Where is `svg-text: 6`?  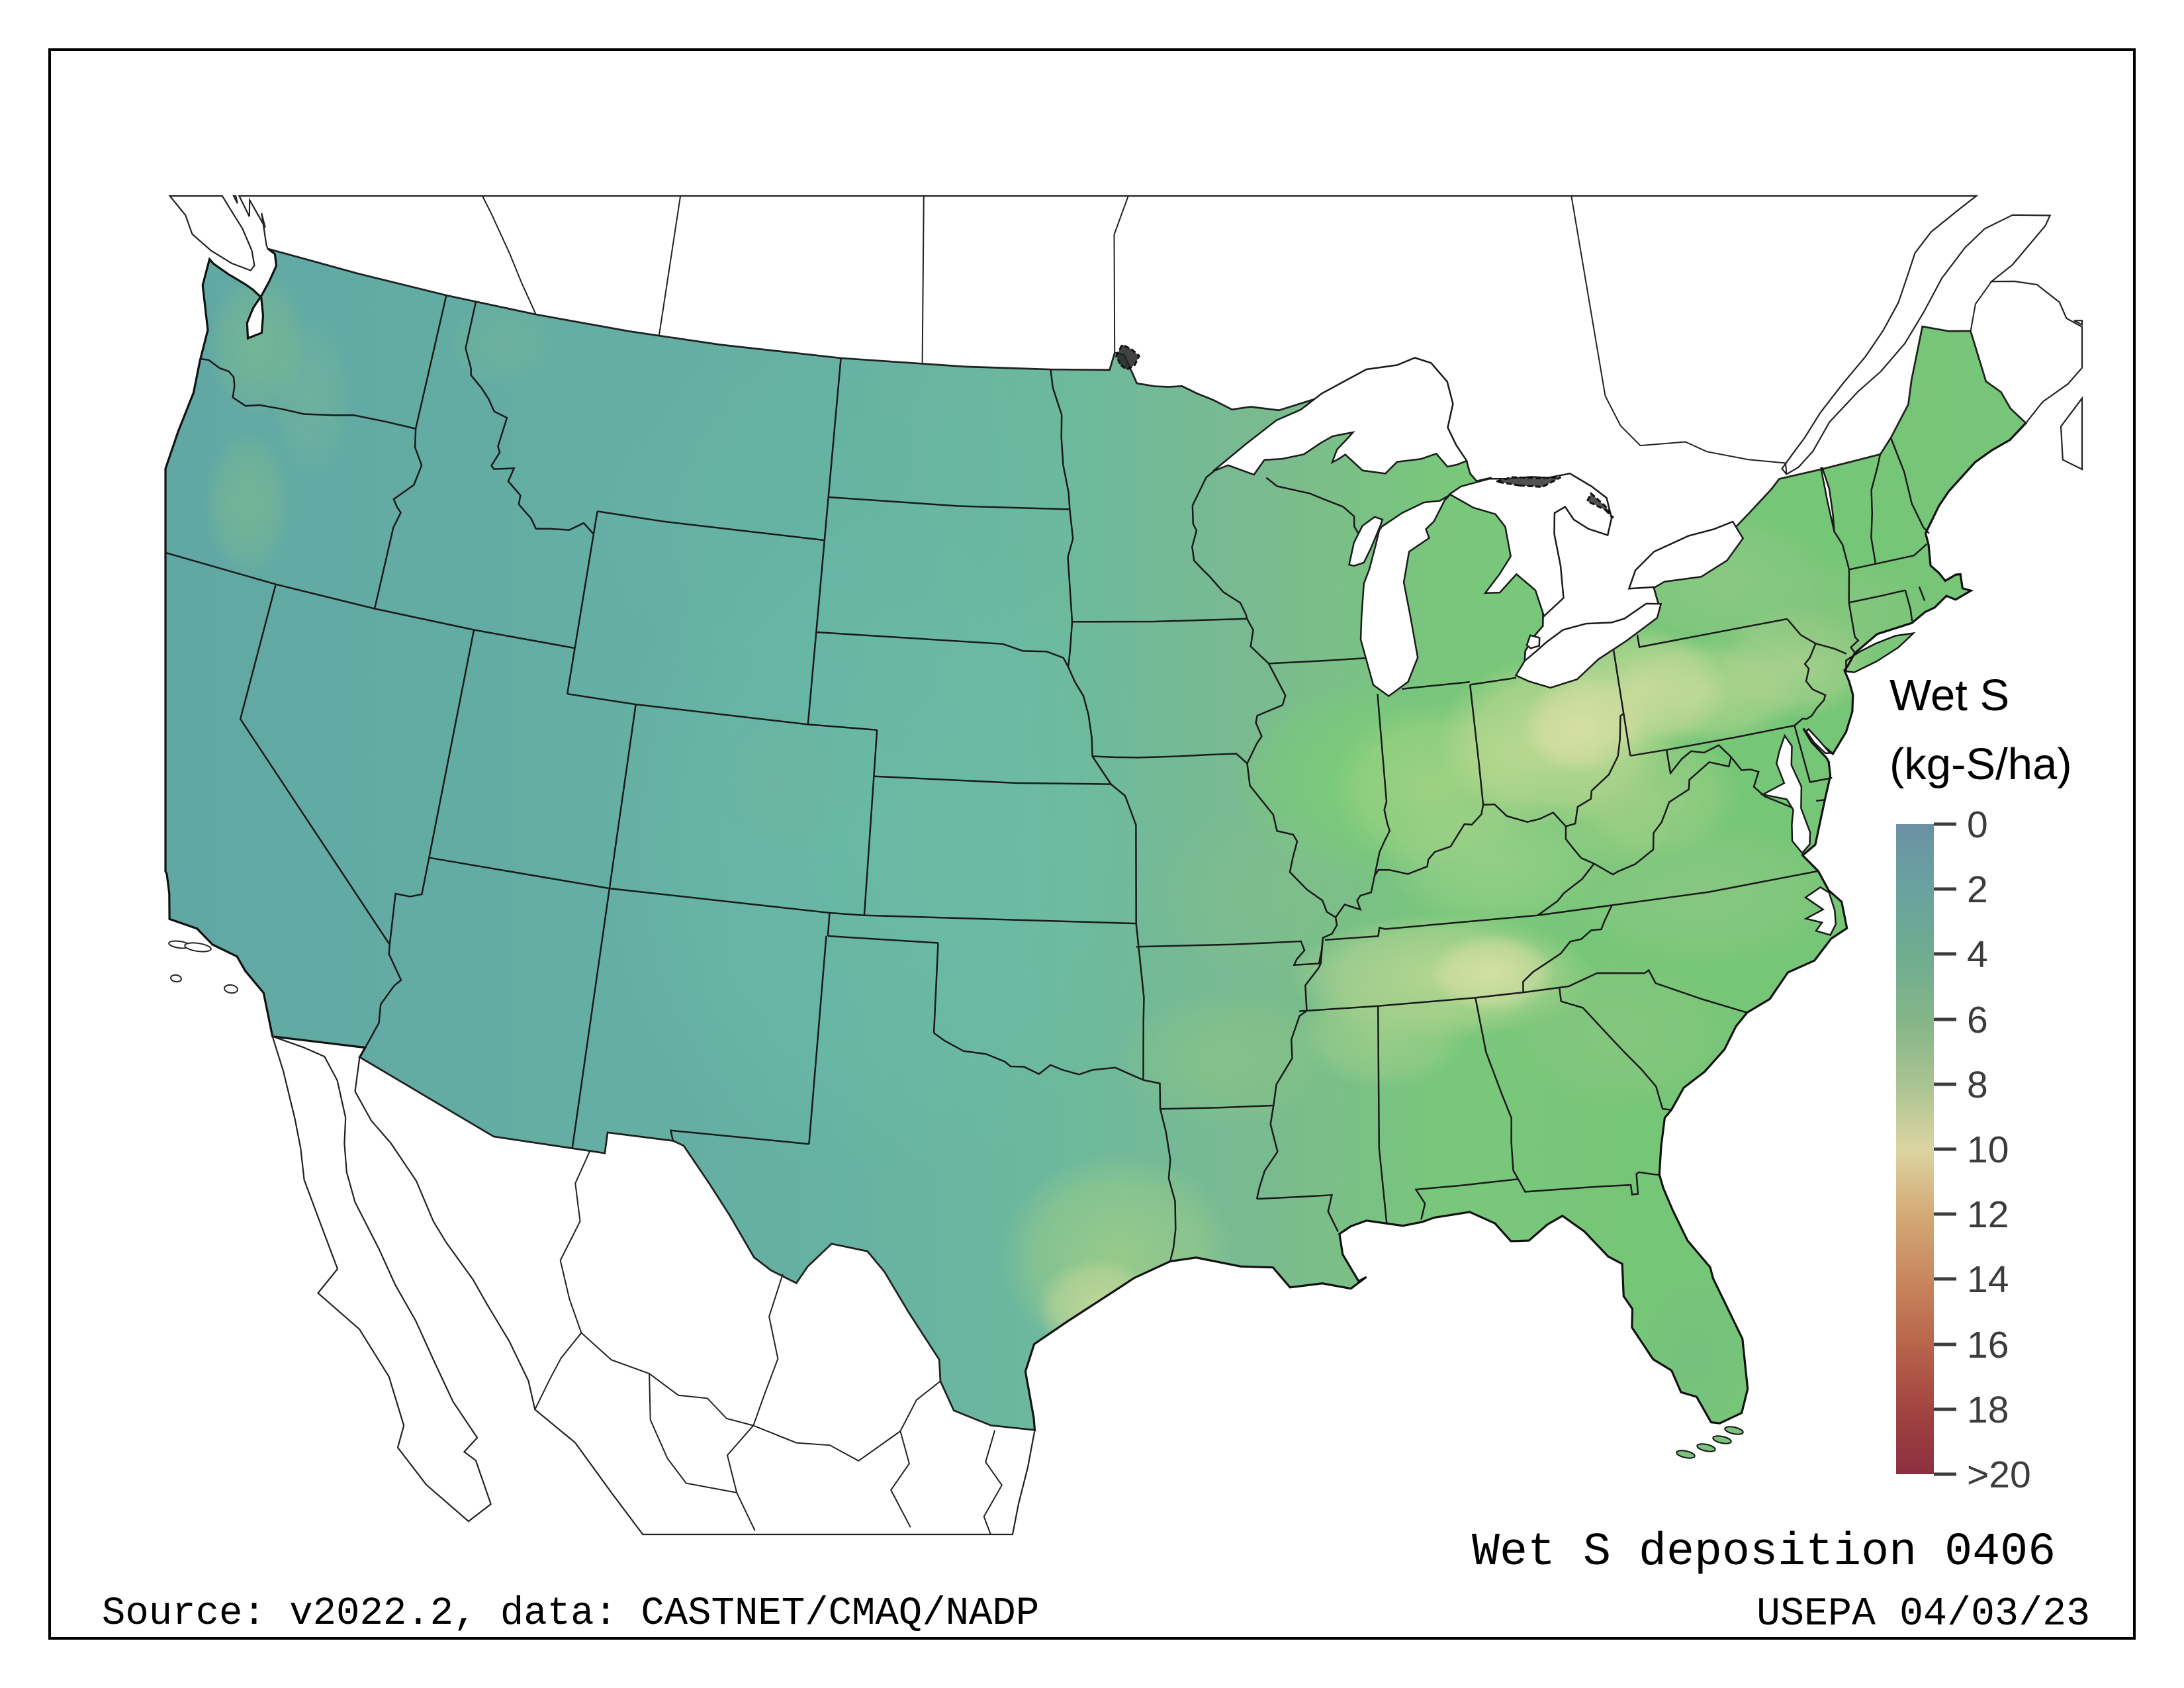
svg-text: 6 is located at coordinates (1977, 1020).